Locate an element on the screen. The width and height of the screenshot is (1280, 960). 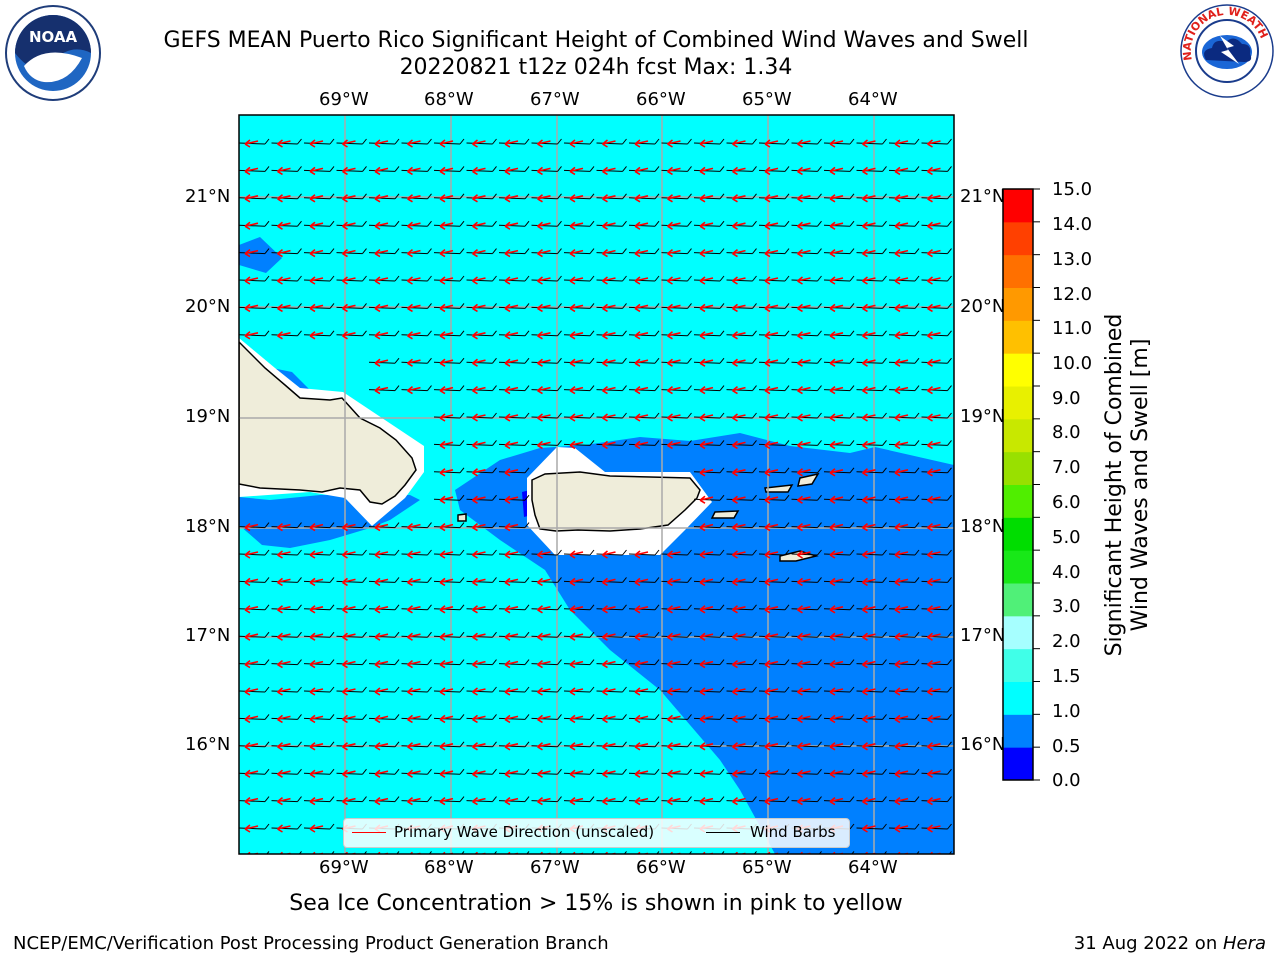
noaa-logo-text: NOAA is located at coordinates (53, 37).